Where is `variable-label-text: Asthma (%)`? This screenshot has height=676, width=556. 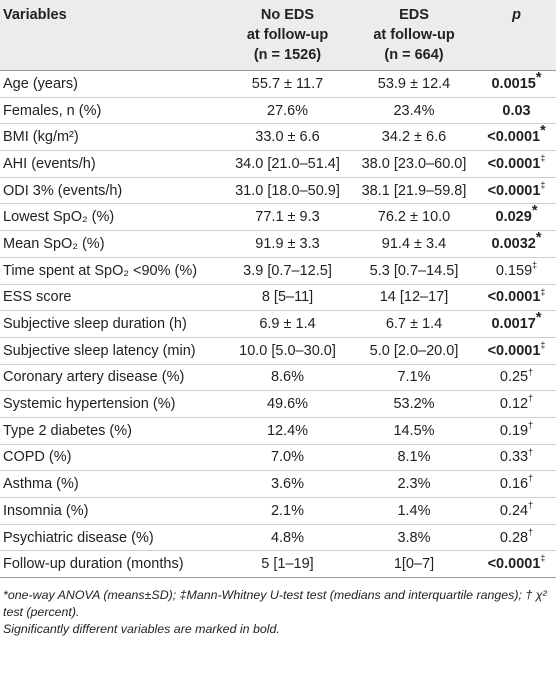 variable-label-text: Asthma (%) is located at coordinates (41, 484).